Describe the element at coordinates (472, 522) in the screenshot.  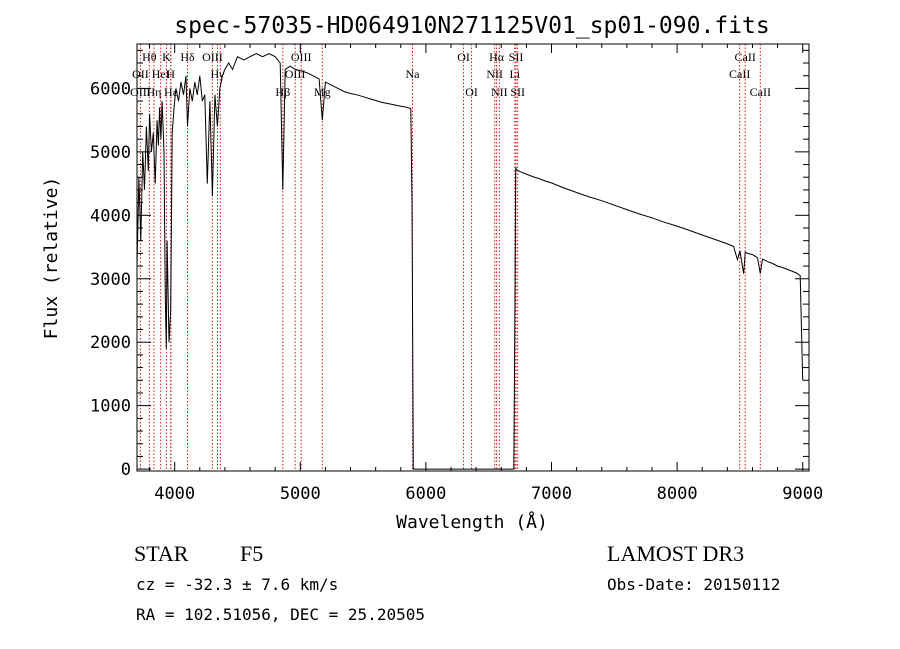
I see `x-axis-label: Wavelength (Å)` at that location.